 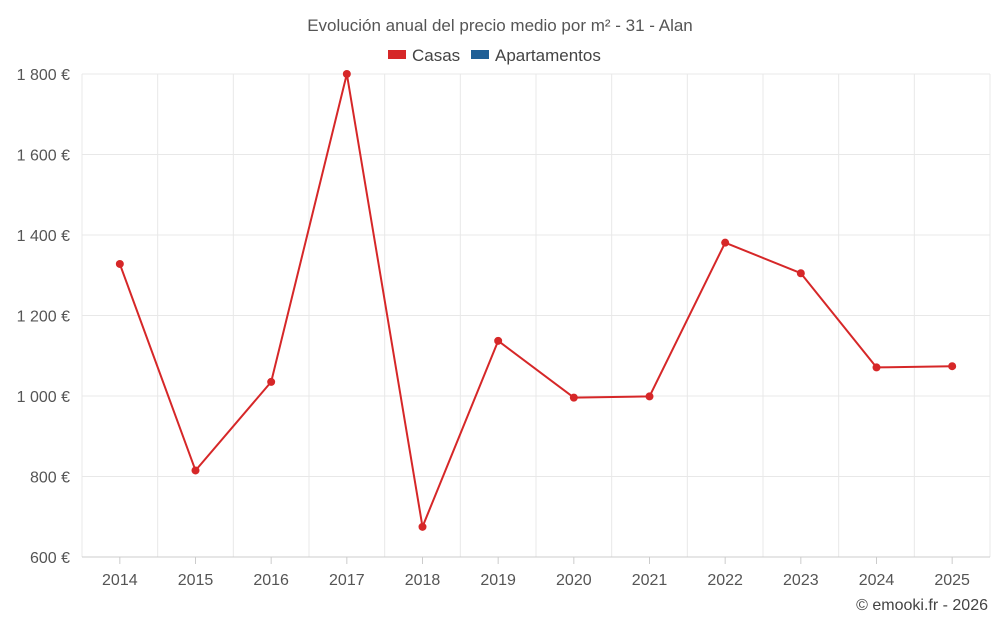 I want to click on legend-label-casas: Casas, so click(x=436, y=55).